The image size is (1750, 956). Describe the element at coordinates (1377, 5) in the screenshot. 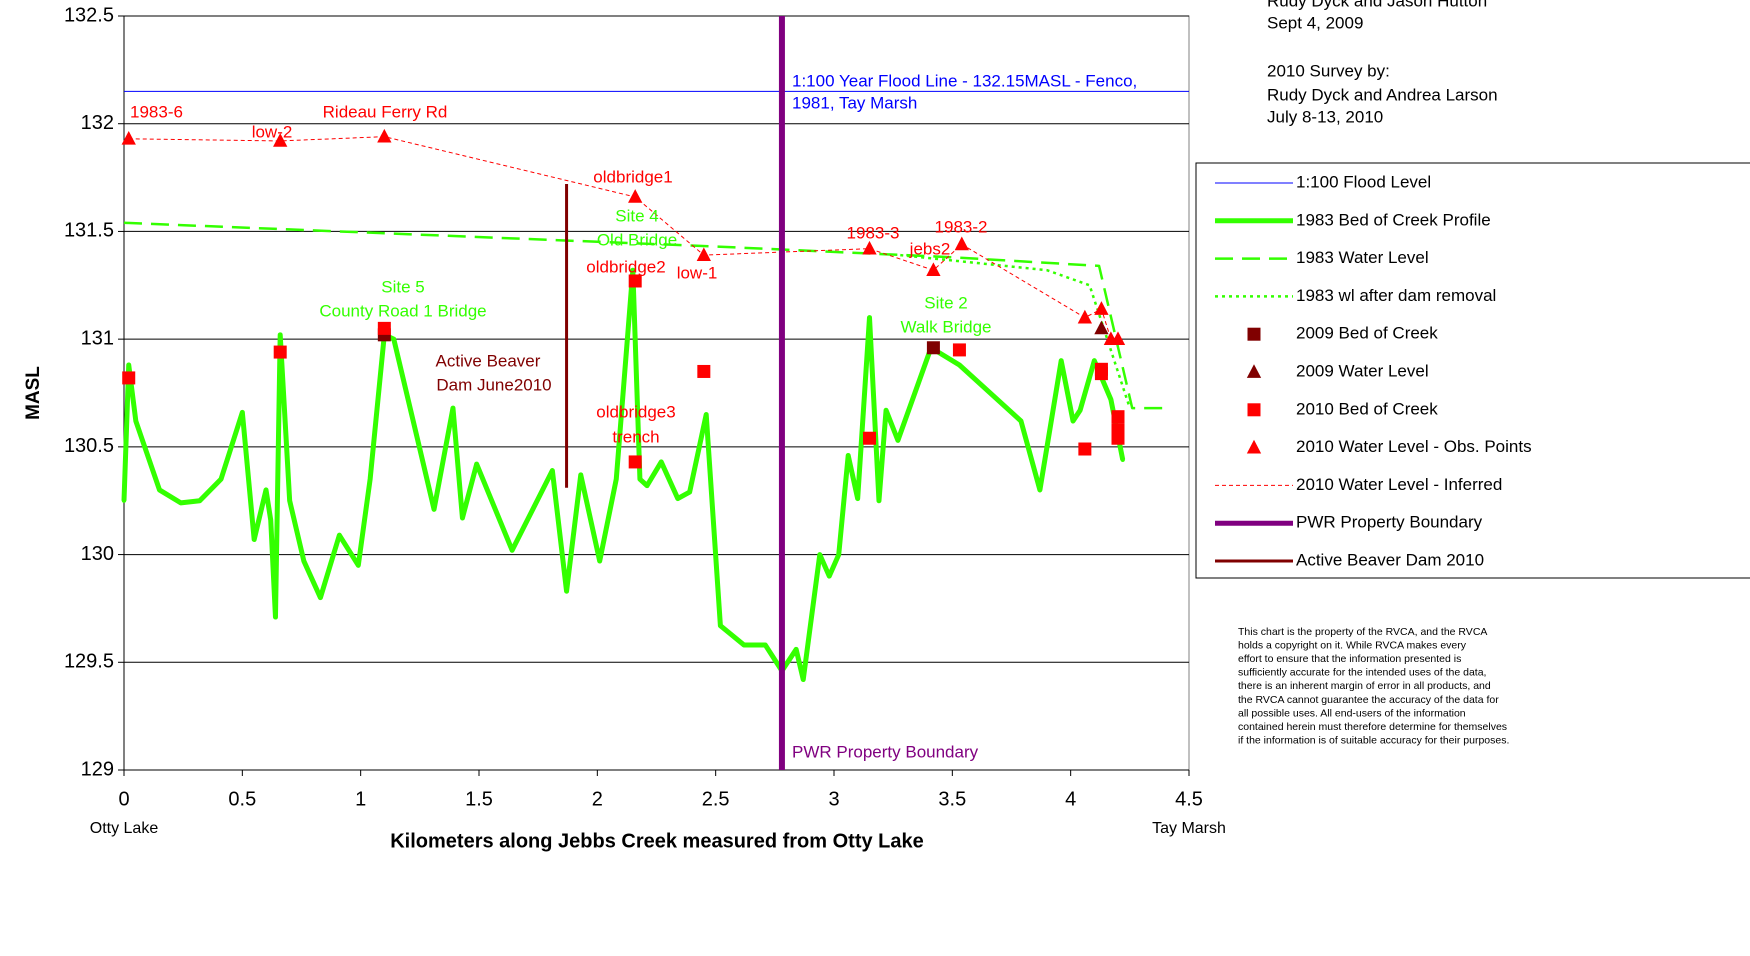

I see `note: Rudy Dyck and Jason Hutton` at that location.